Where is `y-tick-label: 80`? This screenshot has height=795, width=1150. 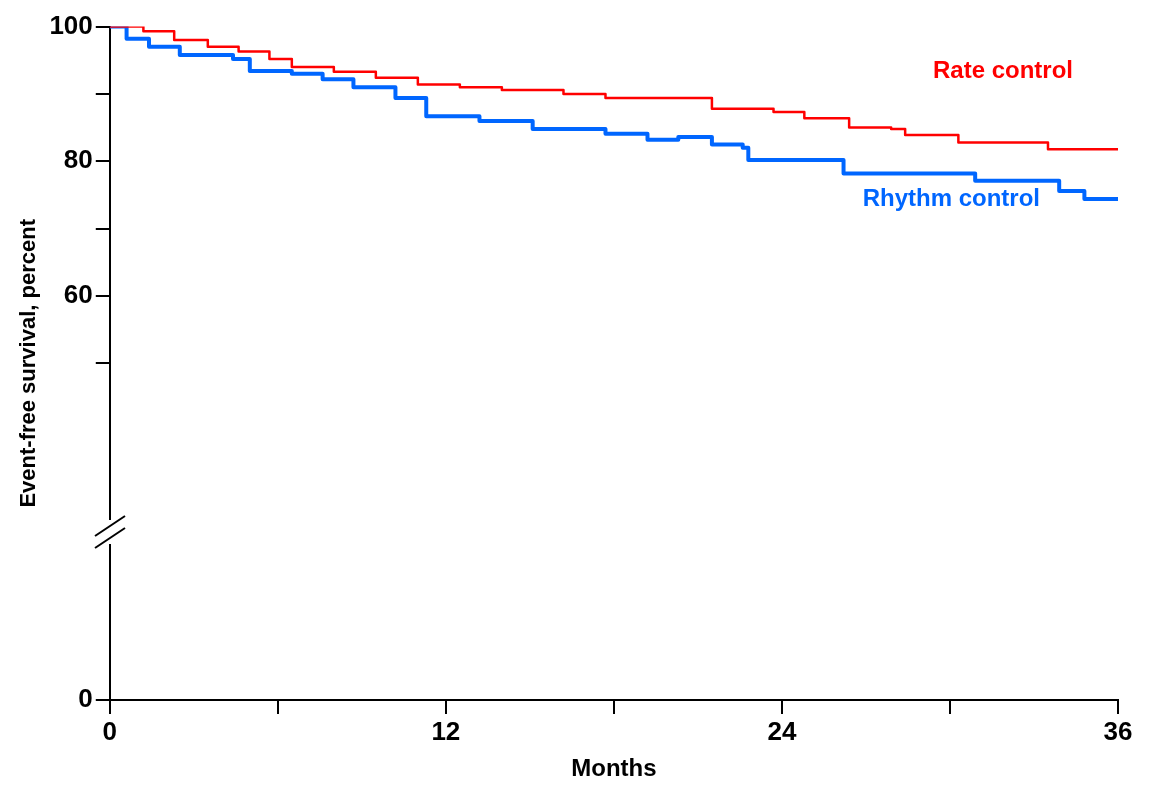 y-tick-label: 80 is located at coordinates (78, 159).